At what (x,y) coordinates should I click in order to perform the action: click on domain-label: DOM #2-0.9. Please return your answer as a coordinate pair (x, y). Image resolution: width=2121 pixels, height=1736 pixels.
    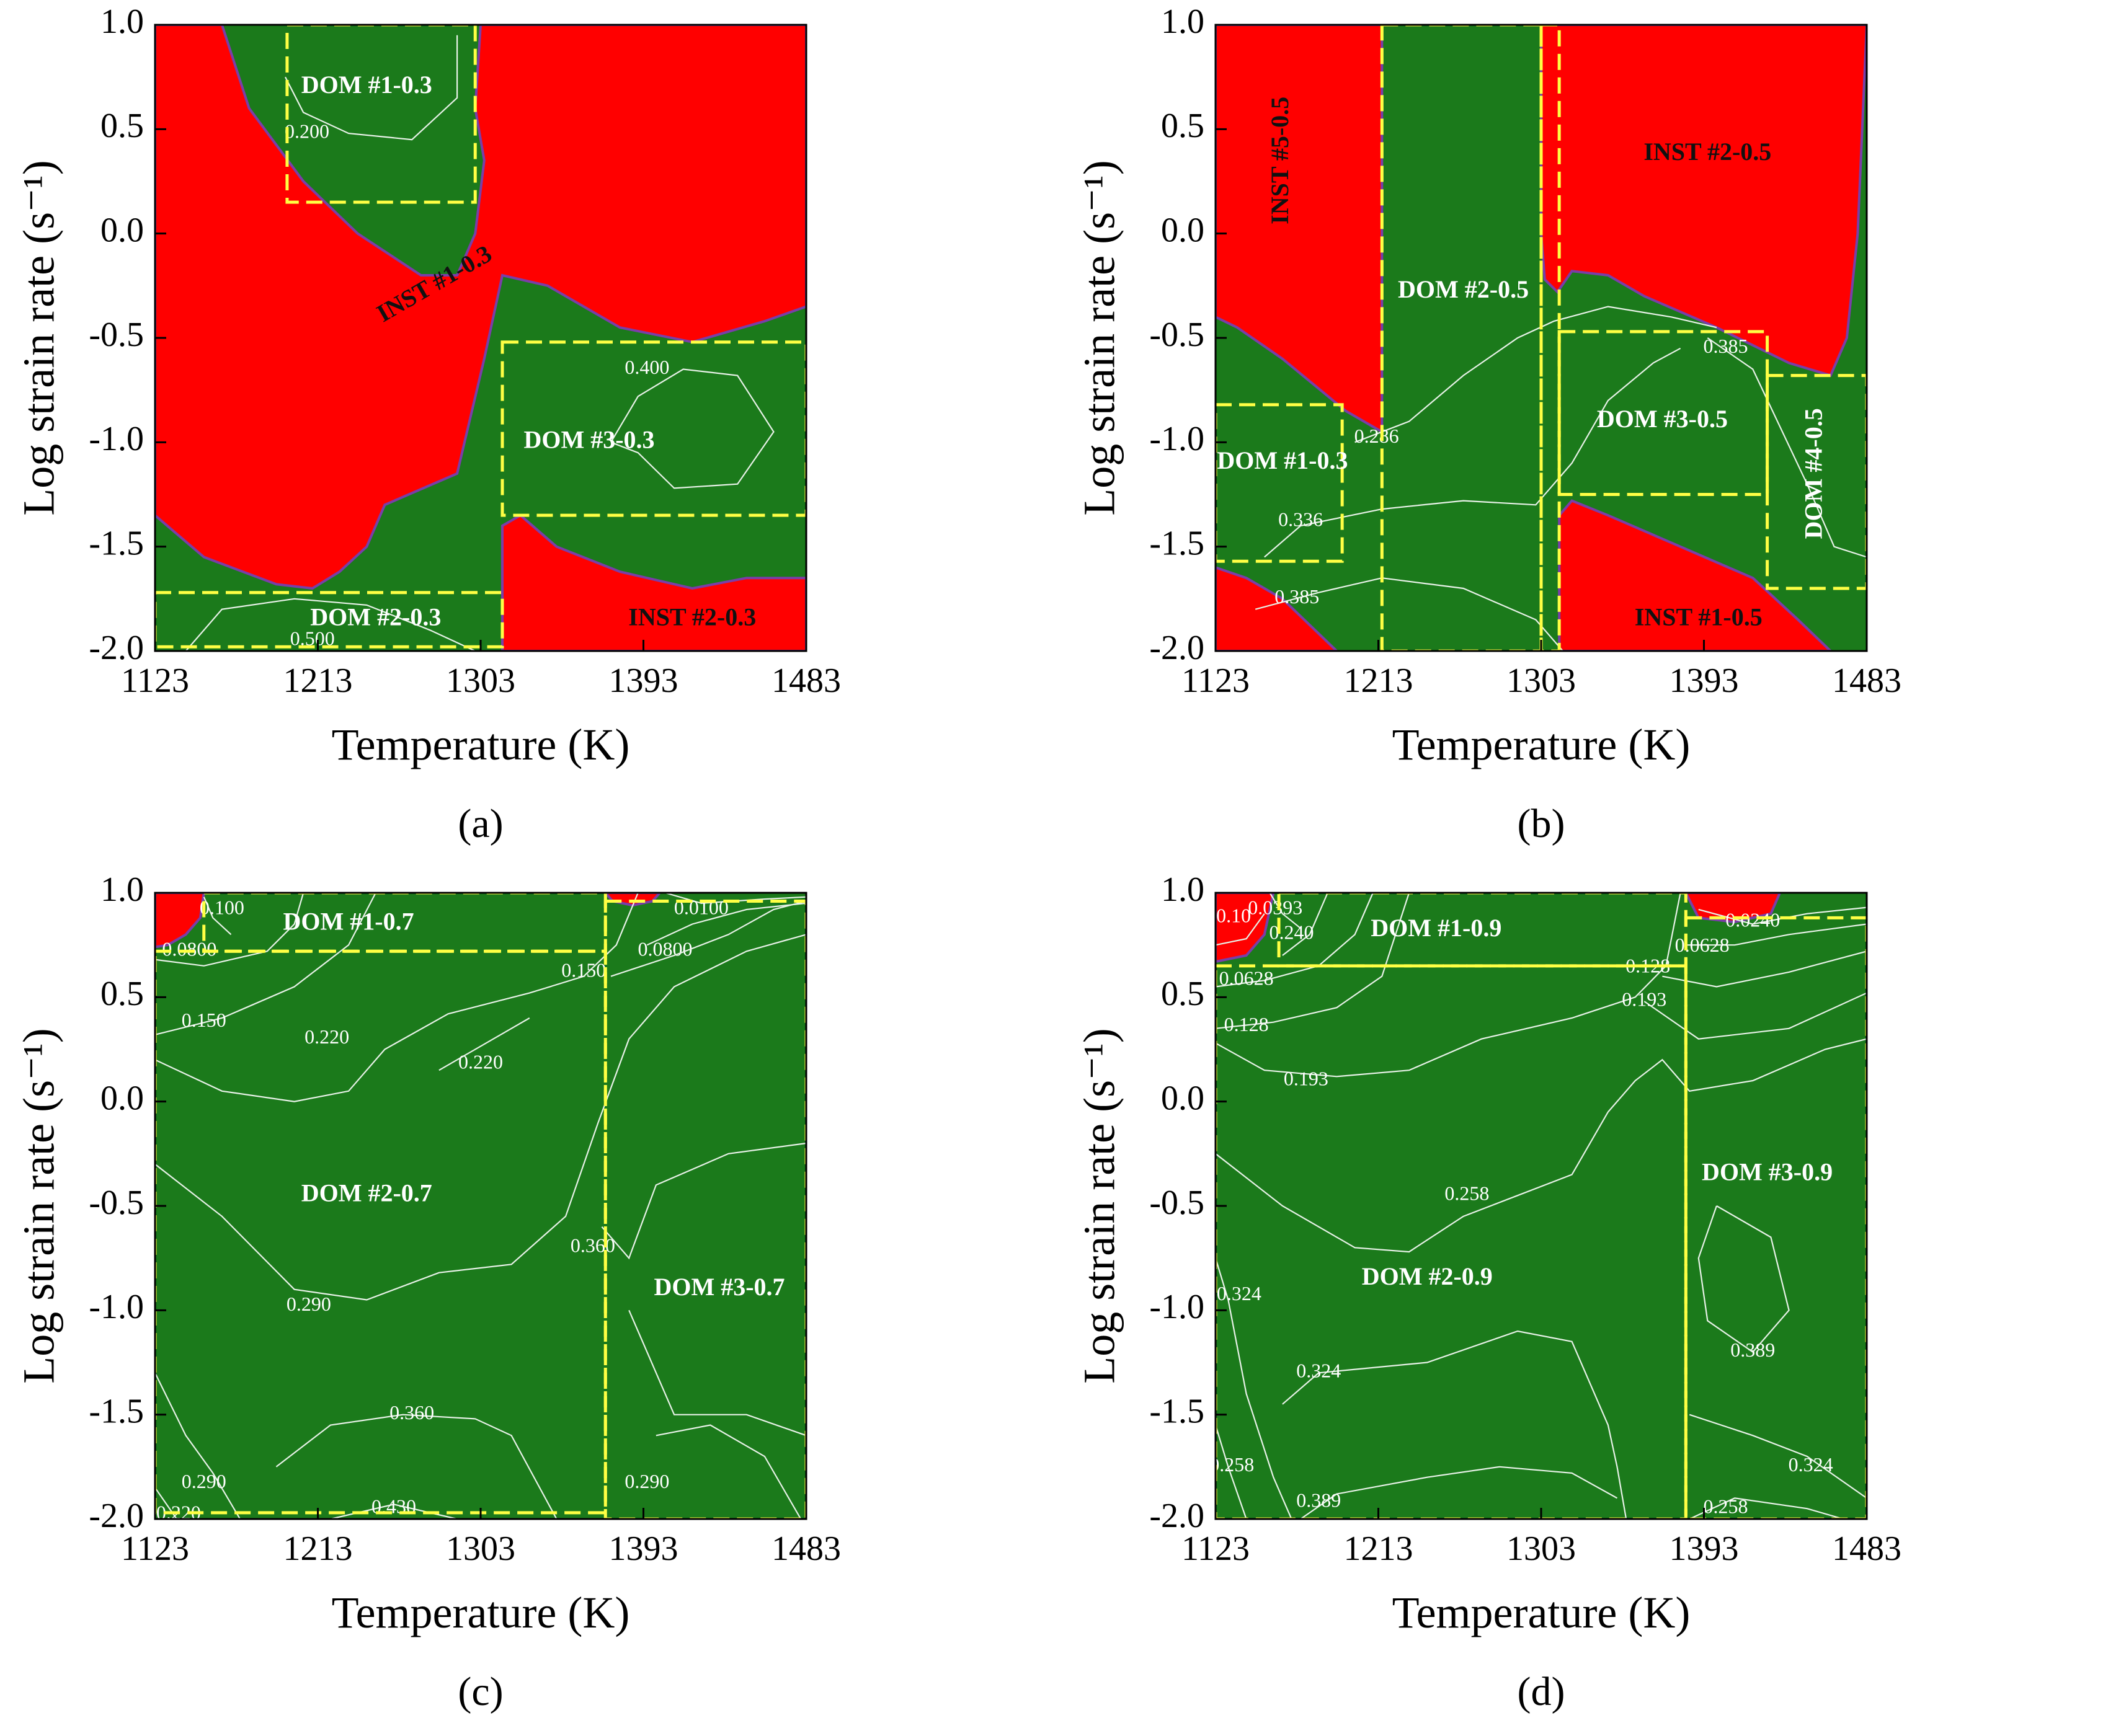
    Looking at the image, I should click on (1427, 1276).